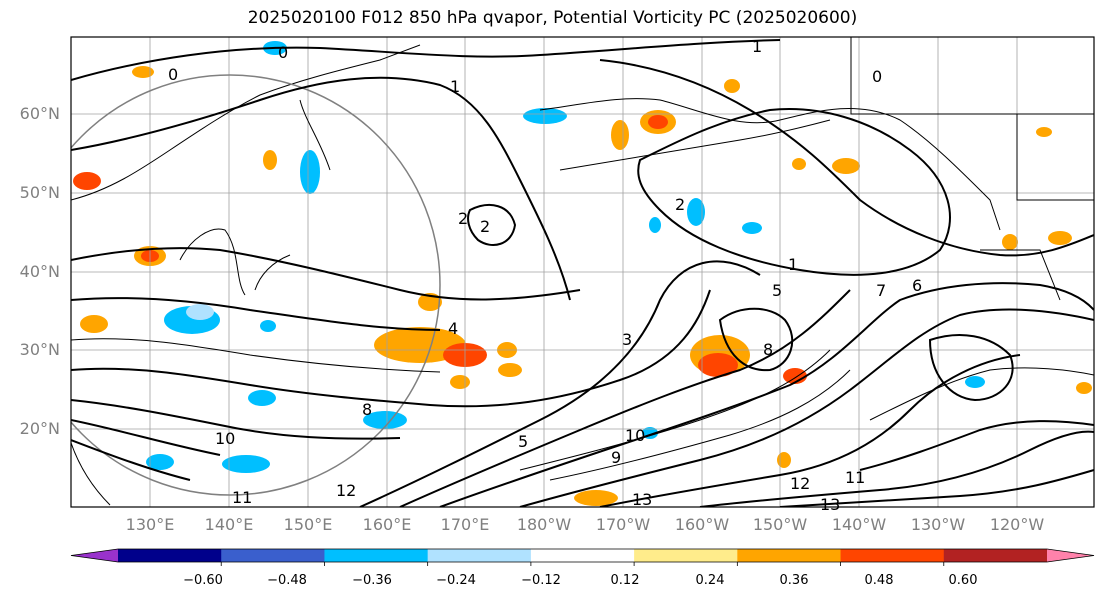 Image resolution: width=1105 pixels, height=605 pixels. I want to click on lon-label: 130°E, so click(150, 524).